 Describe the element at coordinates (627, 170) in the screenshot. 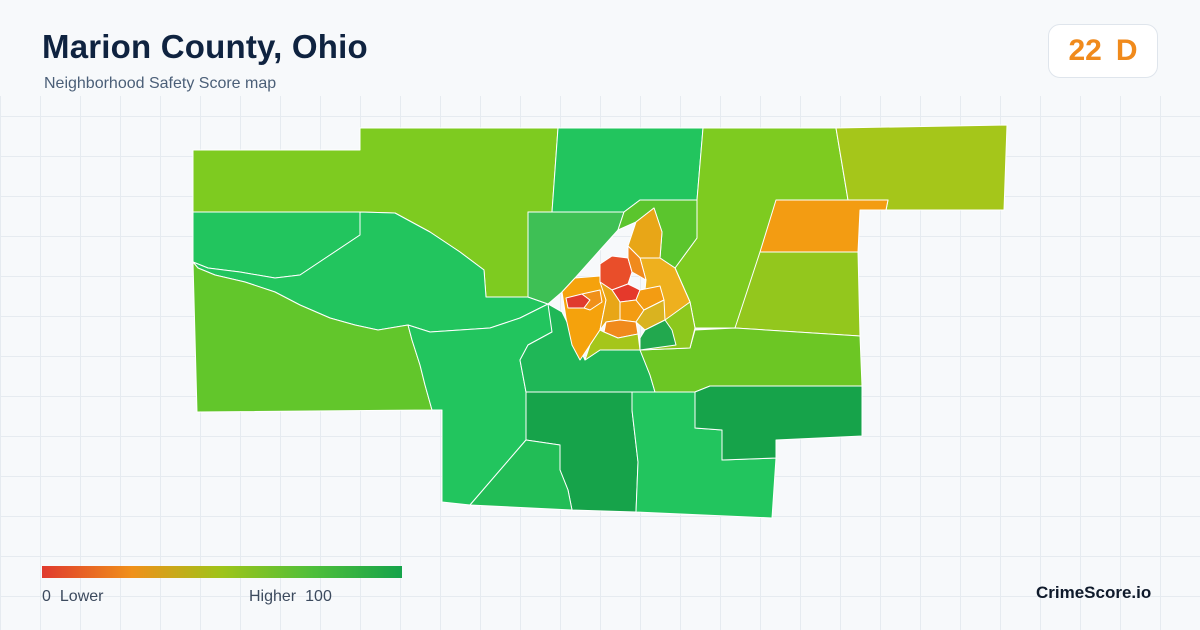

I see `region-north-central` at that location.